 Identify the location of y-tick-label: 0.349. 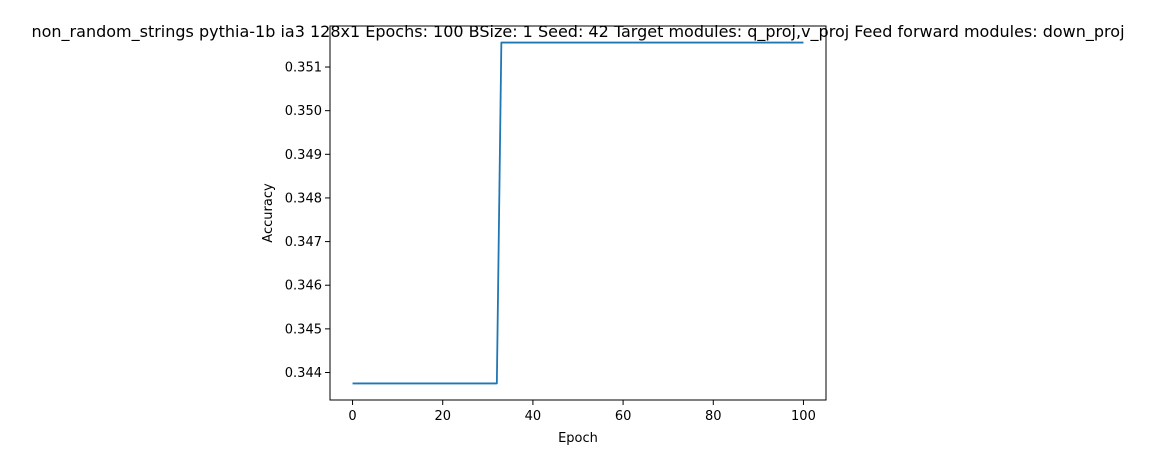
(303, 155).